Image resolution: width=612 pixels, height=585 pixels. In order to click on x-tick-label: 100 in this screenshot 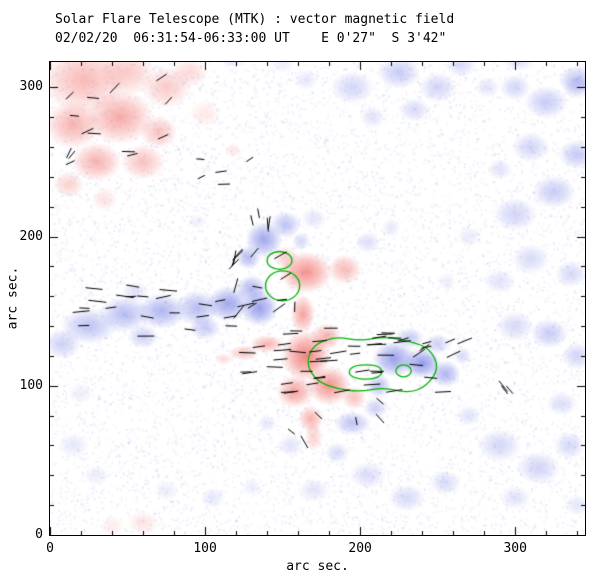, I will do `click(205, 548)`.